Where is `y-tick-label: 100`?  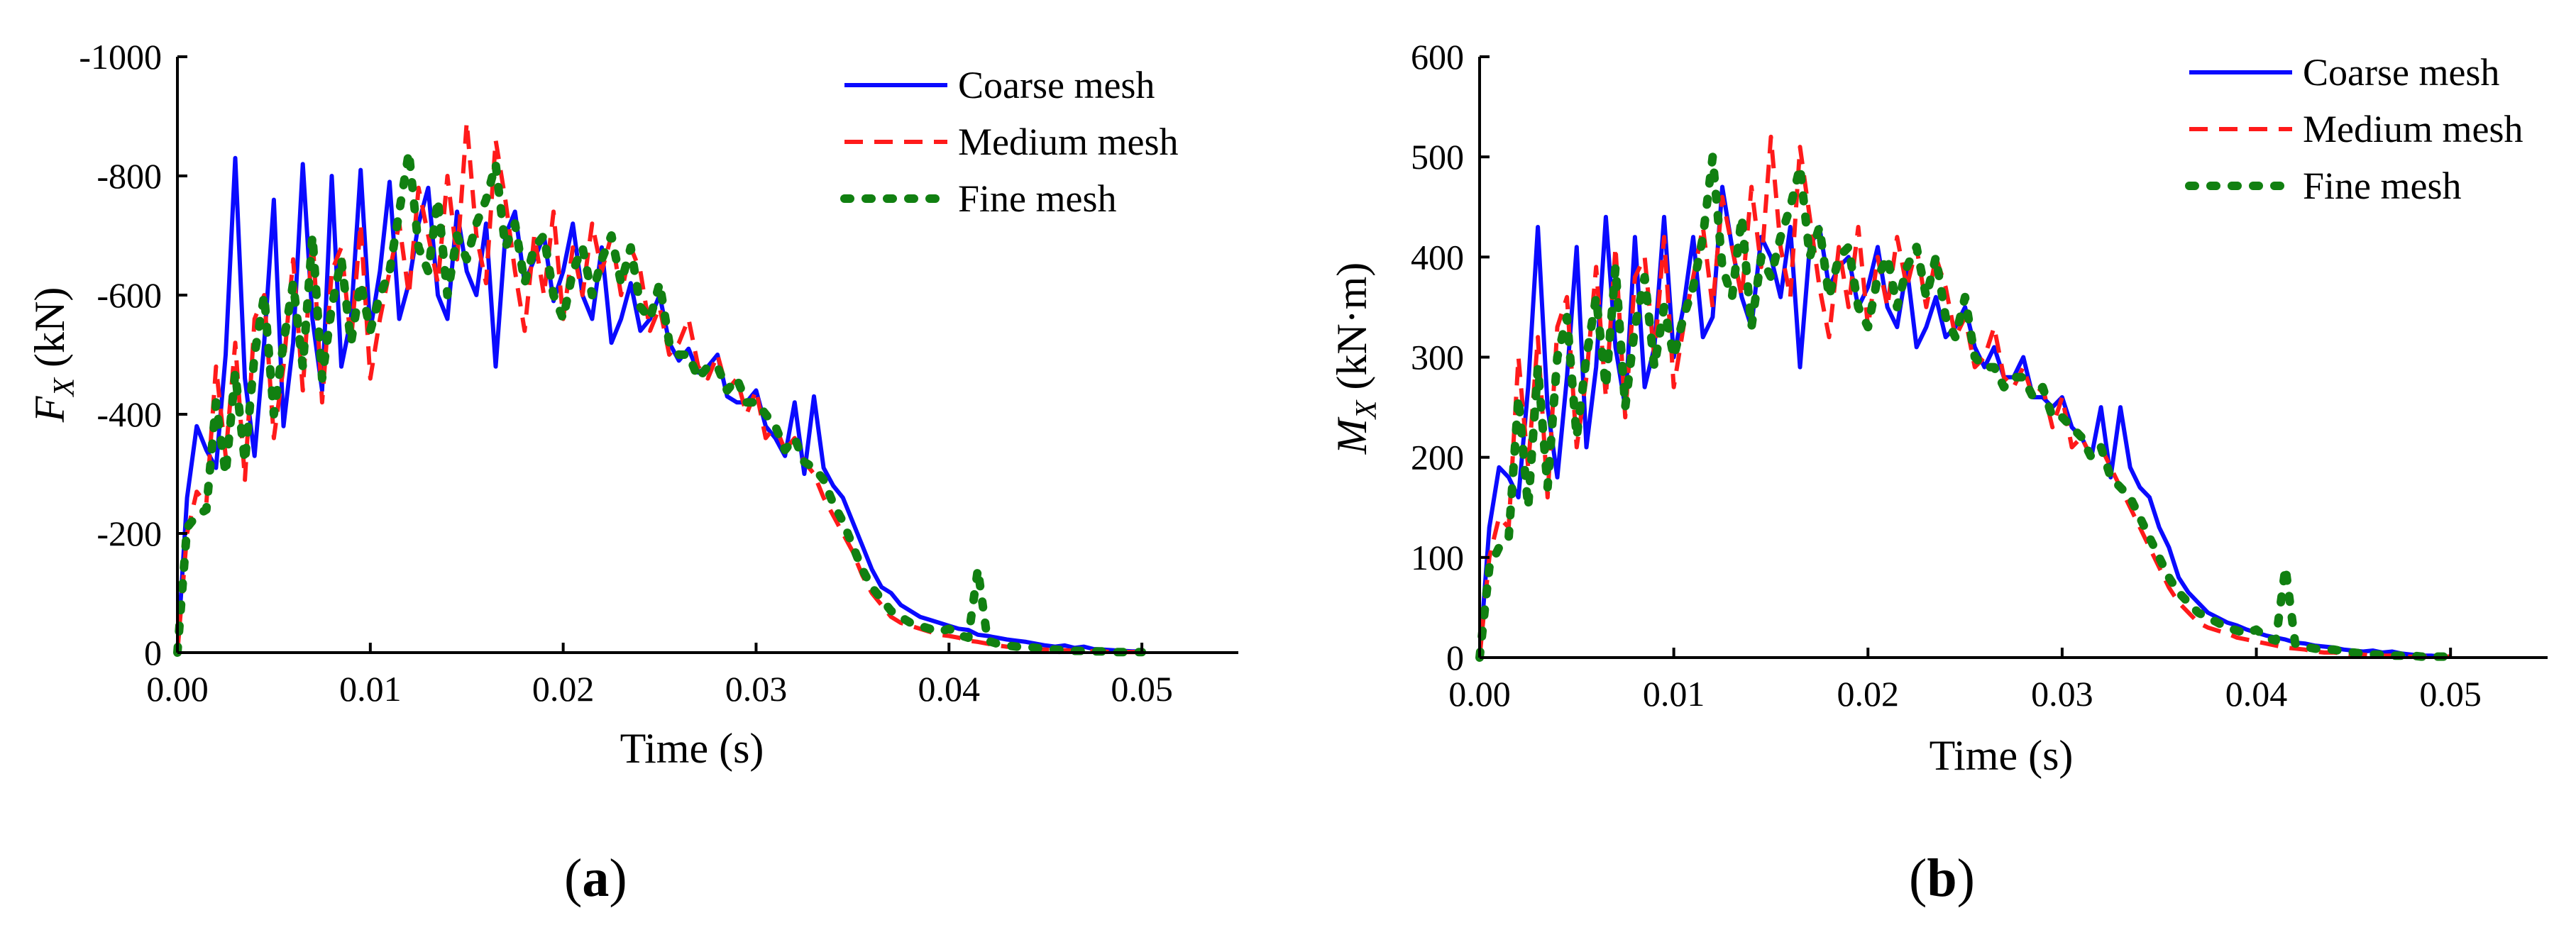 y-tick-label: 100 is located at coordinates (1437, 557).